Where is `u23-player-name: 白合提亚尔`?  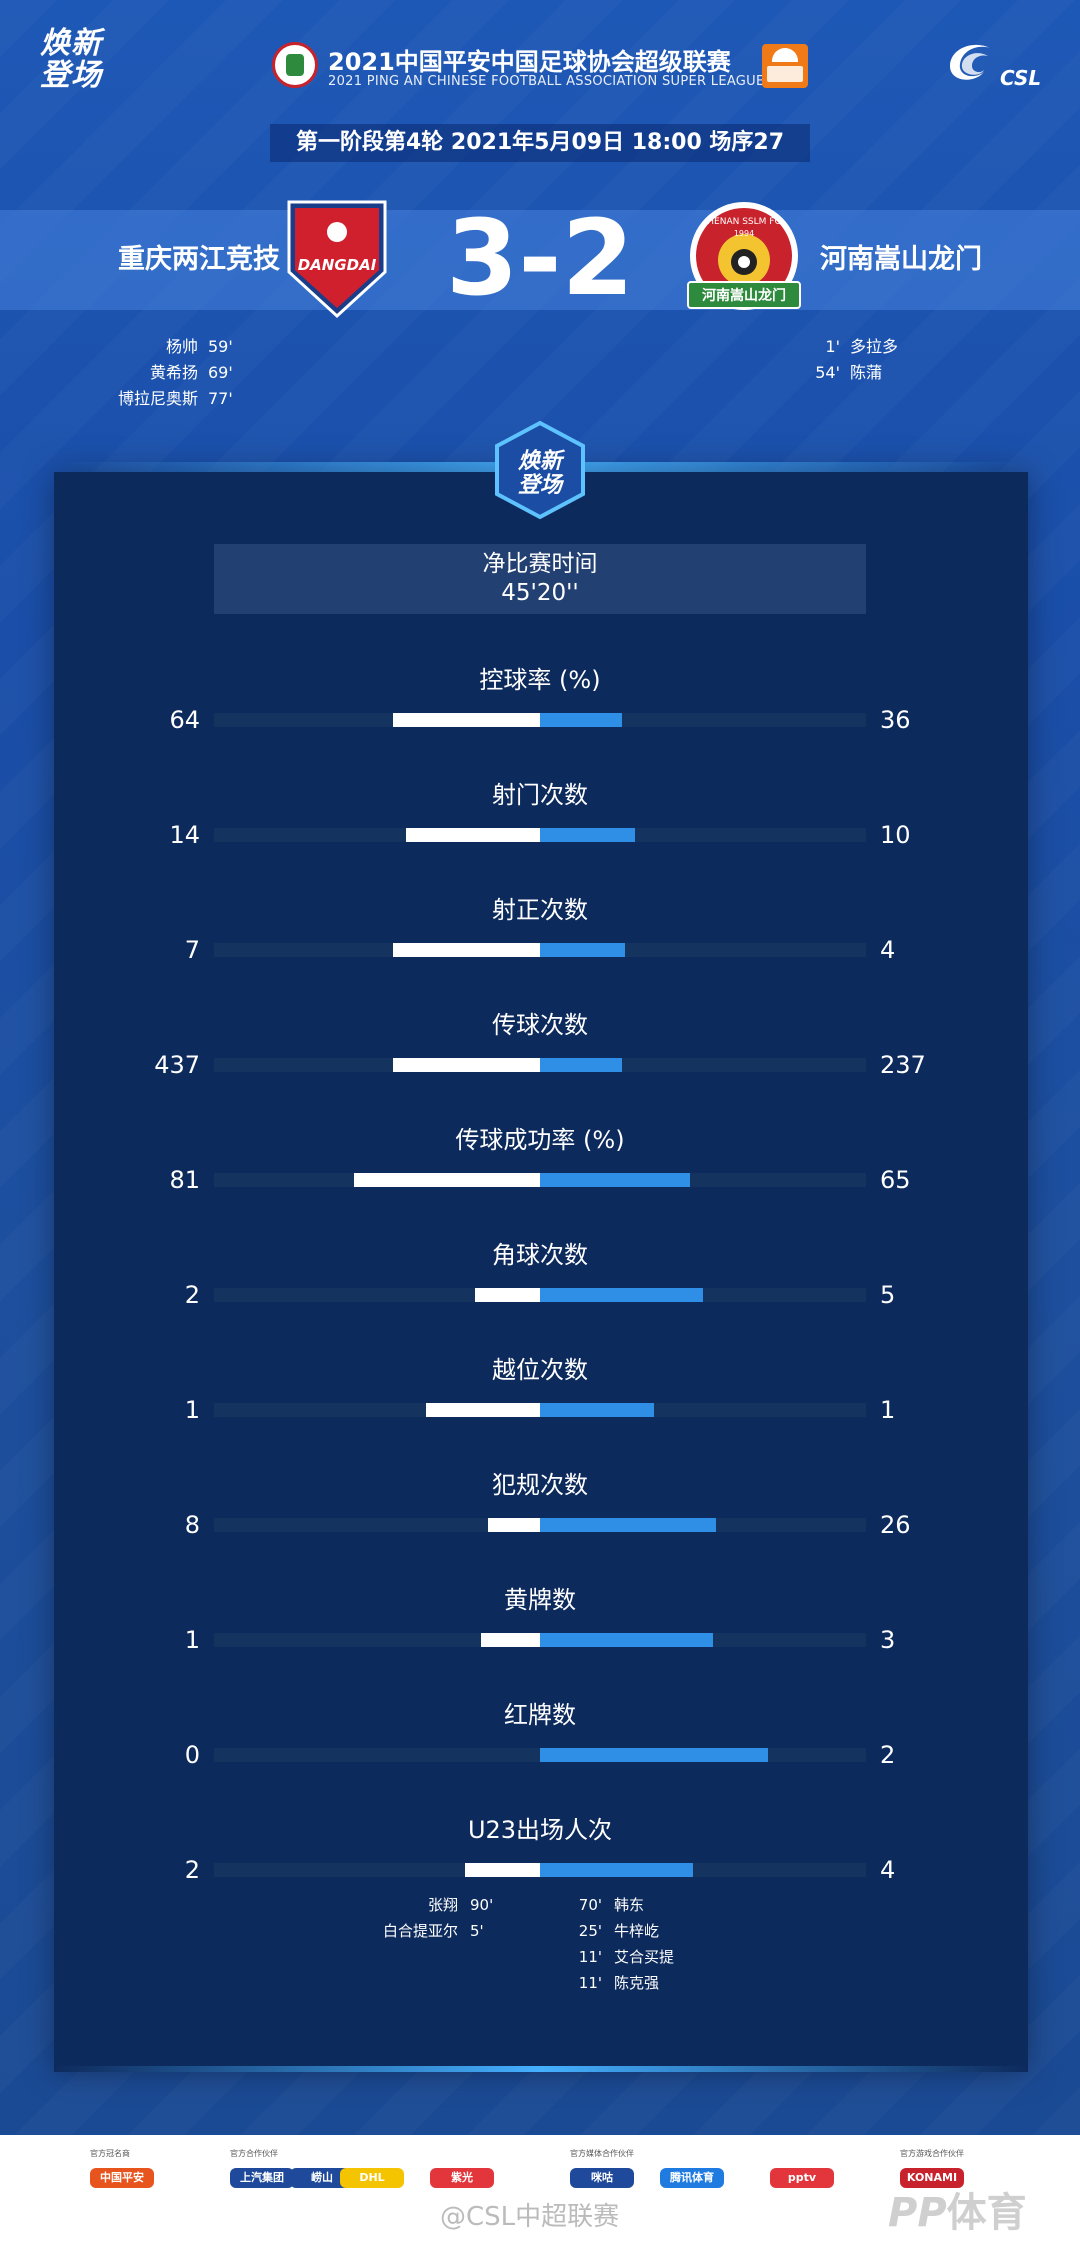
u23-player-name: 白合提亚尔 is located at coordinates (420, 1931).